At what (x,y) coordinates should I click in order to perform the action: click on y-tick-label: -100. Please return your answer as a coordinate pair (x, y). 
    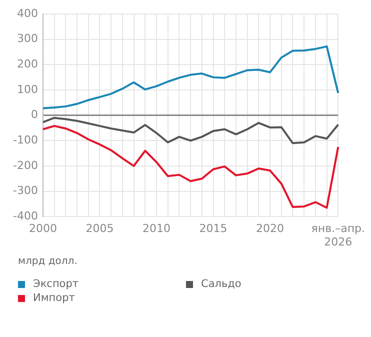
    Looking at the image, I should click on (25, 139).